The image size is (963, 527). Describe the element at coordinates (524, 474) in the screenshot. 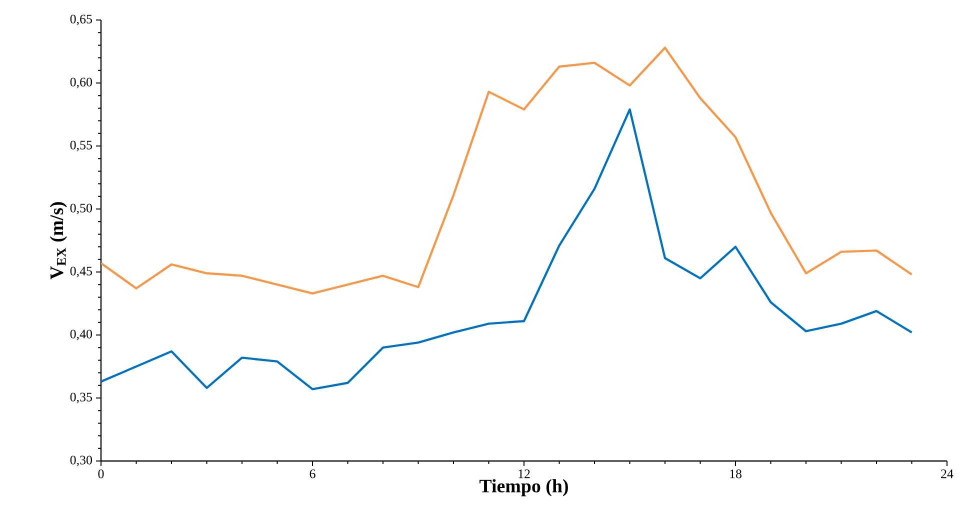

I see `x-tick-label: 12` at that location.